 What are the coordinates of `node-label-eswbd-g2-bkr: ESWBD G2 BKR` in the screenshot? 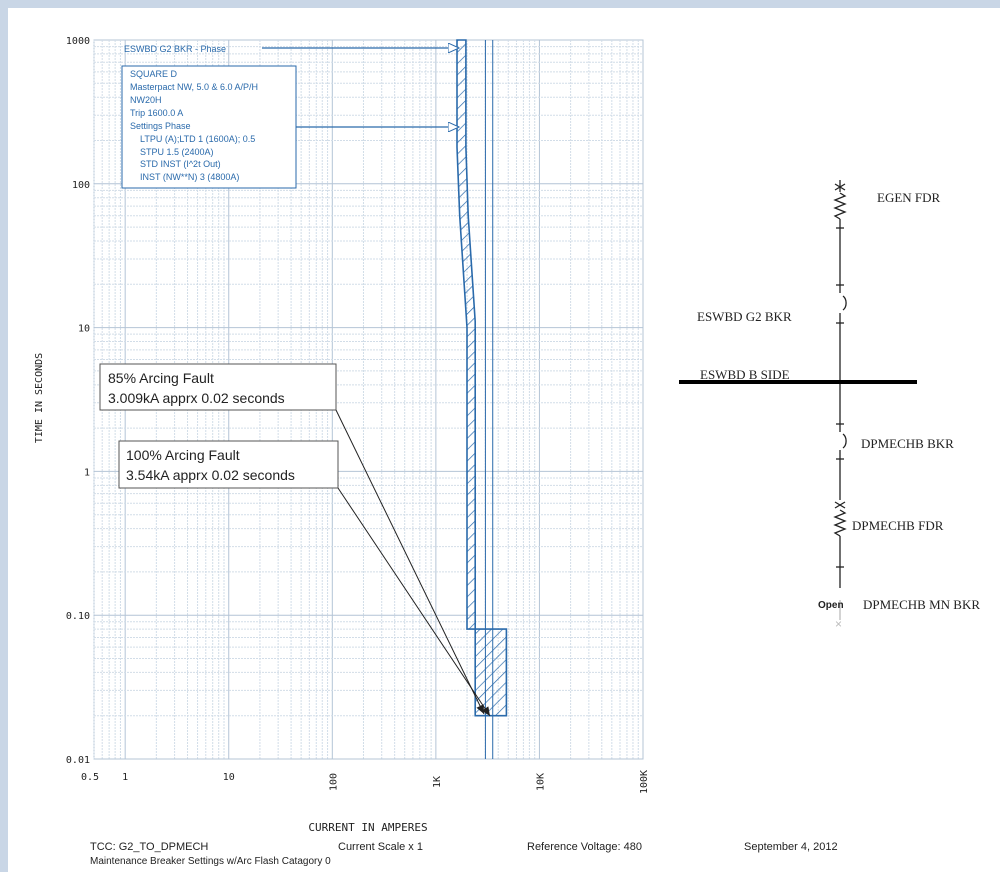 It's located at (744, 316).